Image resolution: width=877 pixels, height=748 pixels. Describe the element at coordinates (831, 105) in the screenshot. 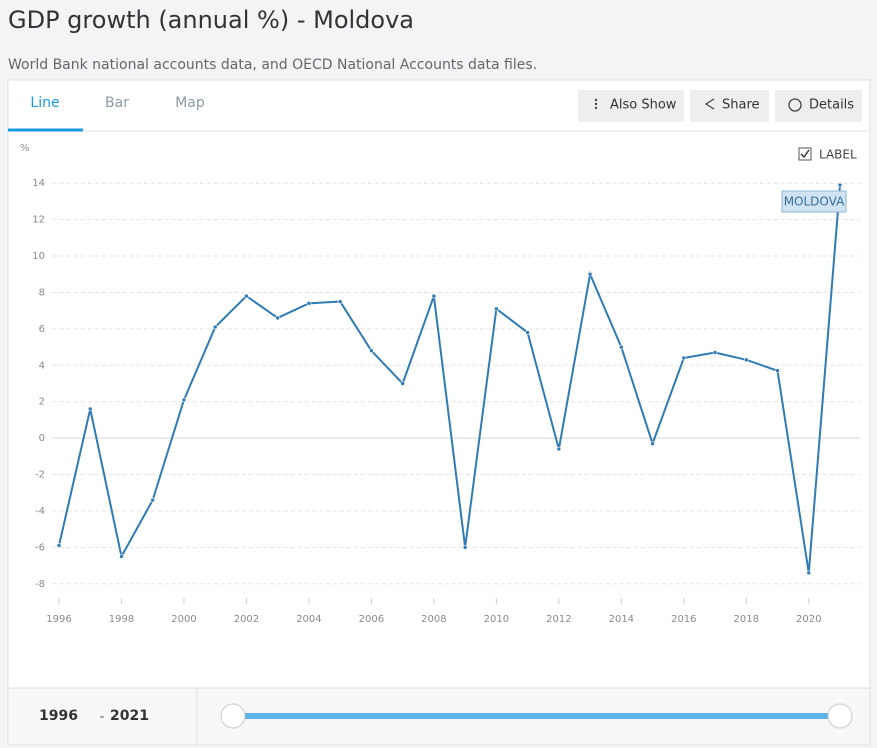

I see `button-label: Details` at that location.